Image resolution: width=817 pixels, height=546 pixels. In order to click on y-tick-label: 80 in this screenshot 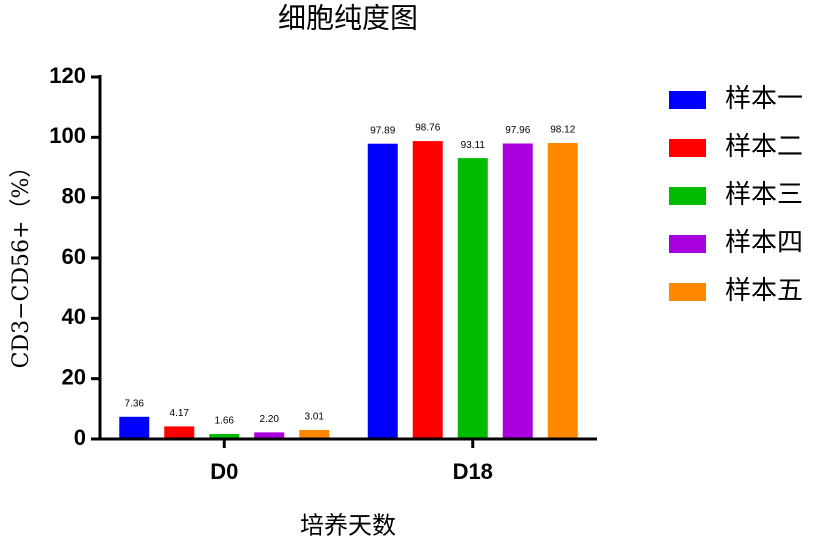, I will do `click(74, 195)`.